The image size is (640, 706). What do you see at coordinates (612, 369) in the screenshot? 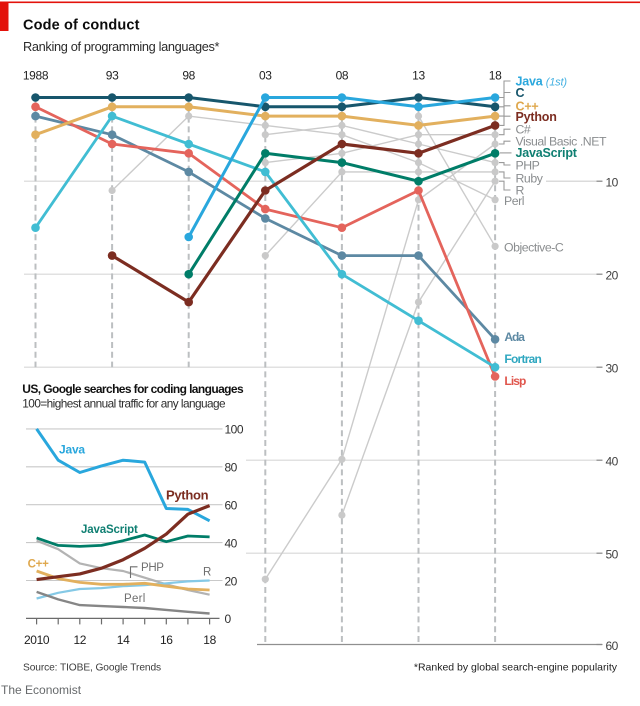
I see `svg-text: 30` at bounding box center [612, 369].